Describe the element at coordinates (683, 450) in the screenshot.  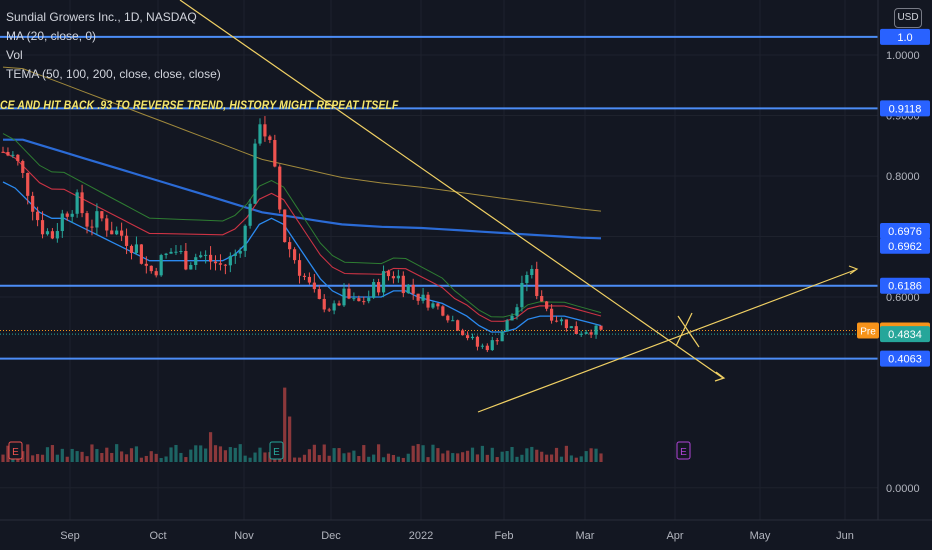
I see `earnings-marker-icon` at that location.